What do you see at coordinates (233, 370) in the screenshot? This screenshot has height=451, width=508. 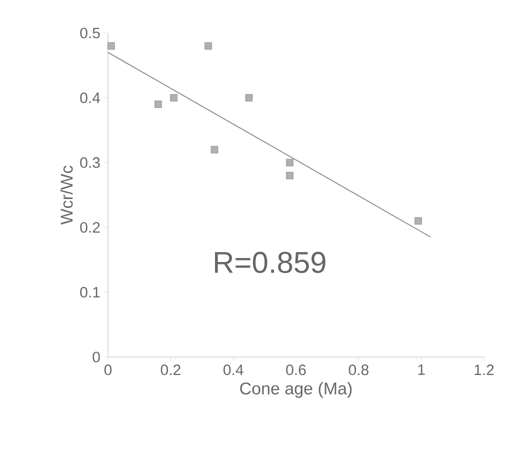 I see `x-tick-label: 0.4` at bounding box center [233, 370].